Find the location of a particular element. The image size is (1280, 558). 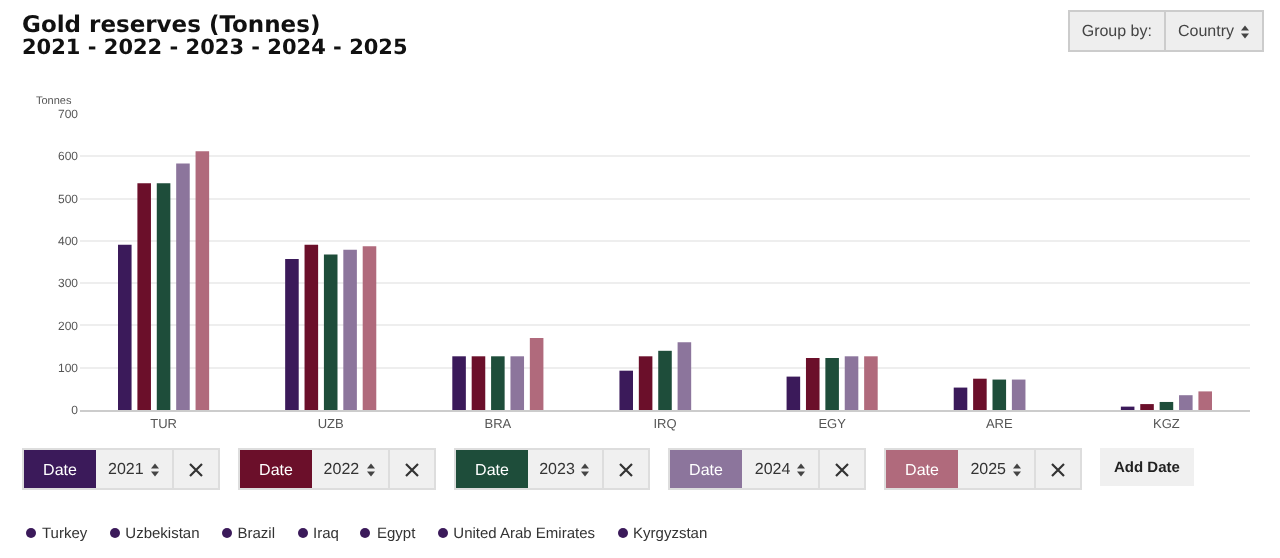

chart-title: Gold reserves (Tonnes) is located at coordinates (171, 24).